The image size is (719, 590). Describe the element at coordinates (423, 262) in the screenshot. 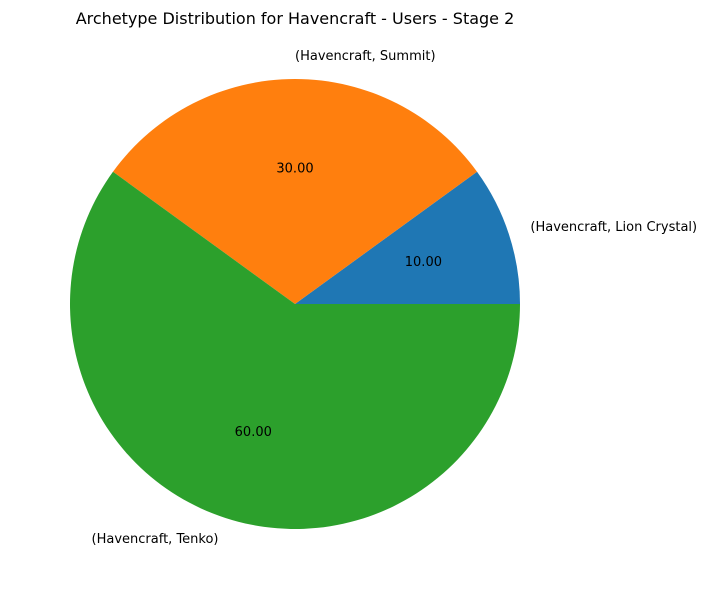

I see `slice-value-label-1: 10.00` at that location.